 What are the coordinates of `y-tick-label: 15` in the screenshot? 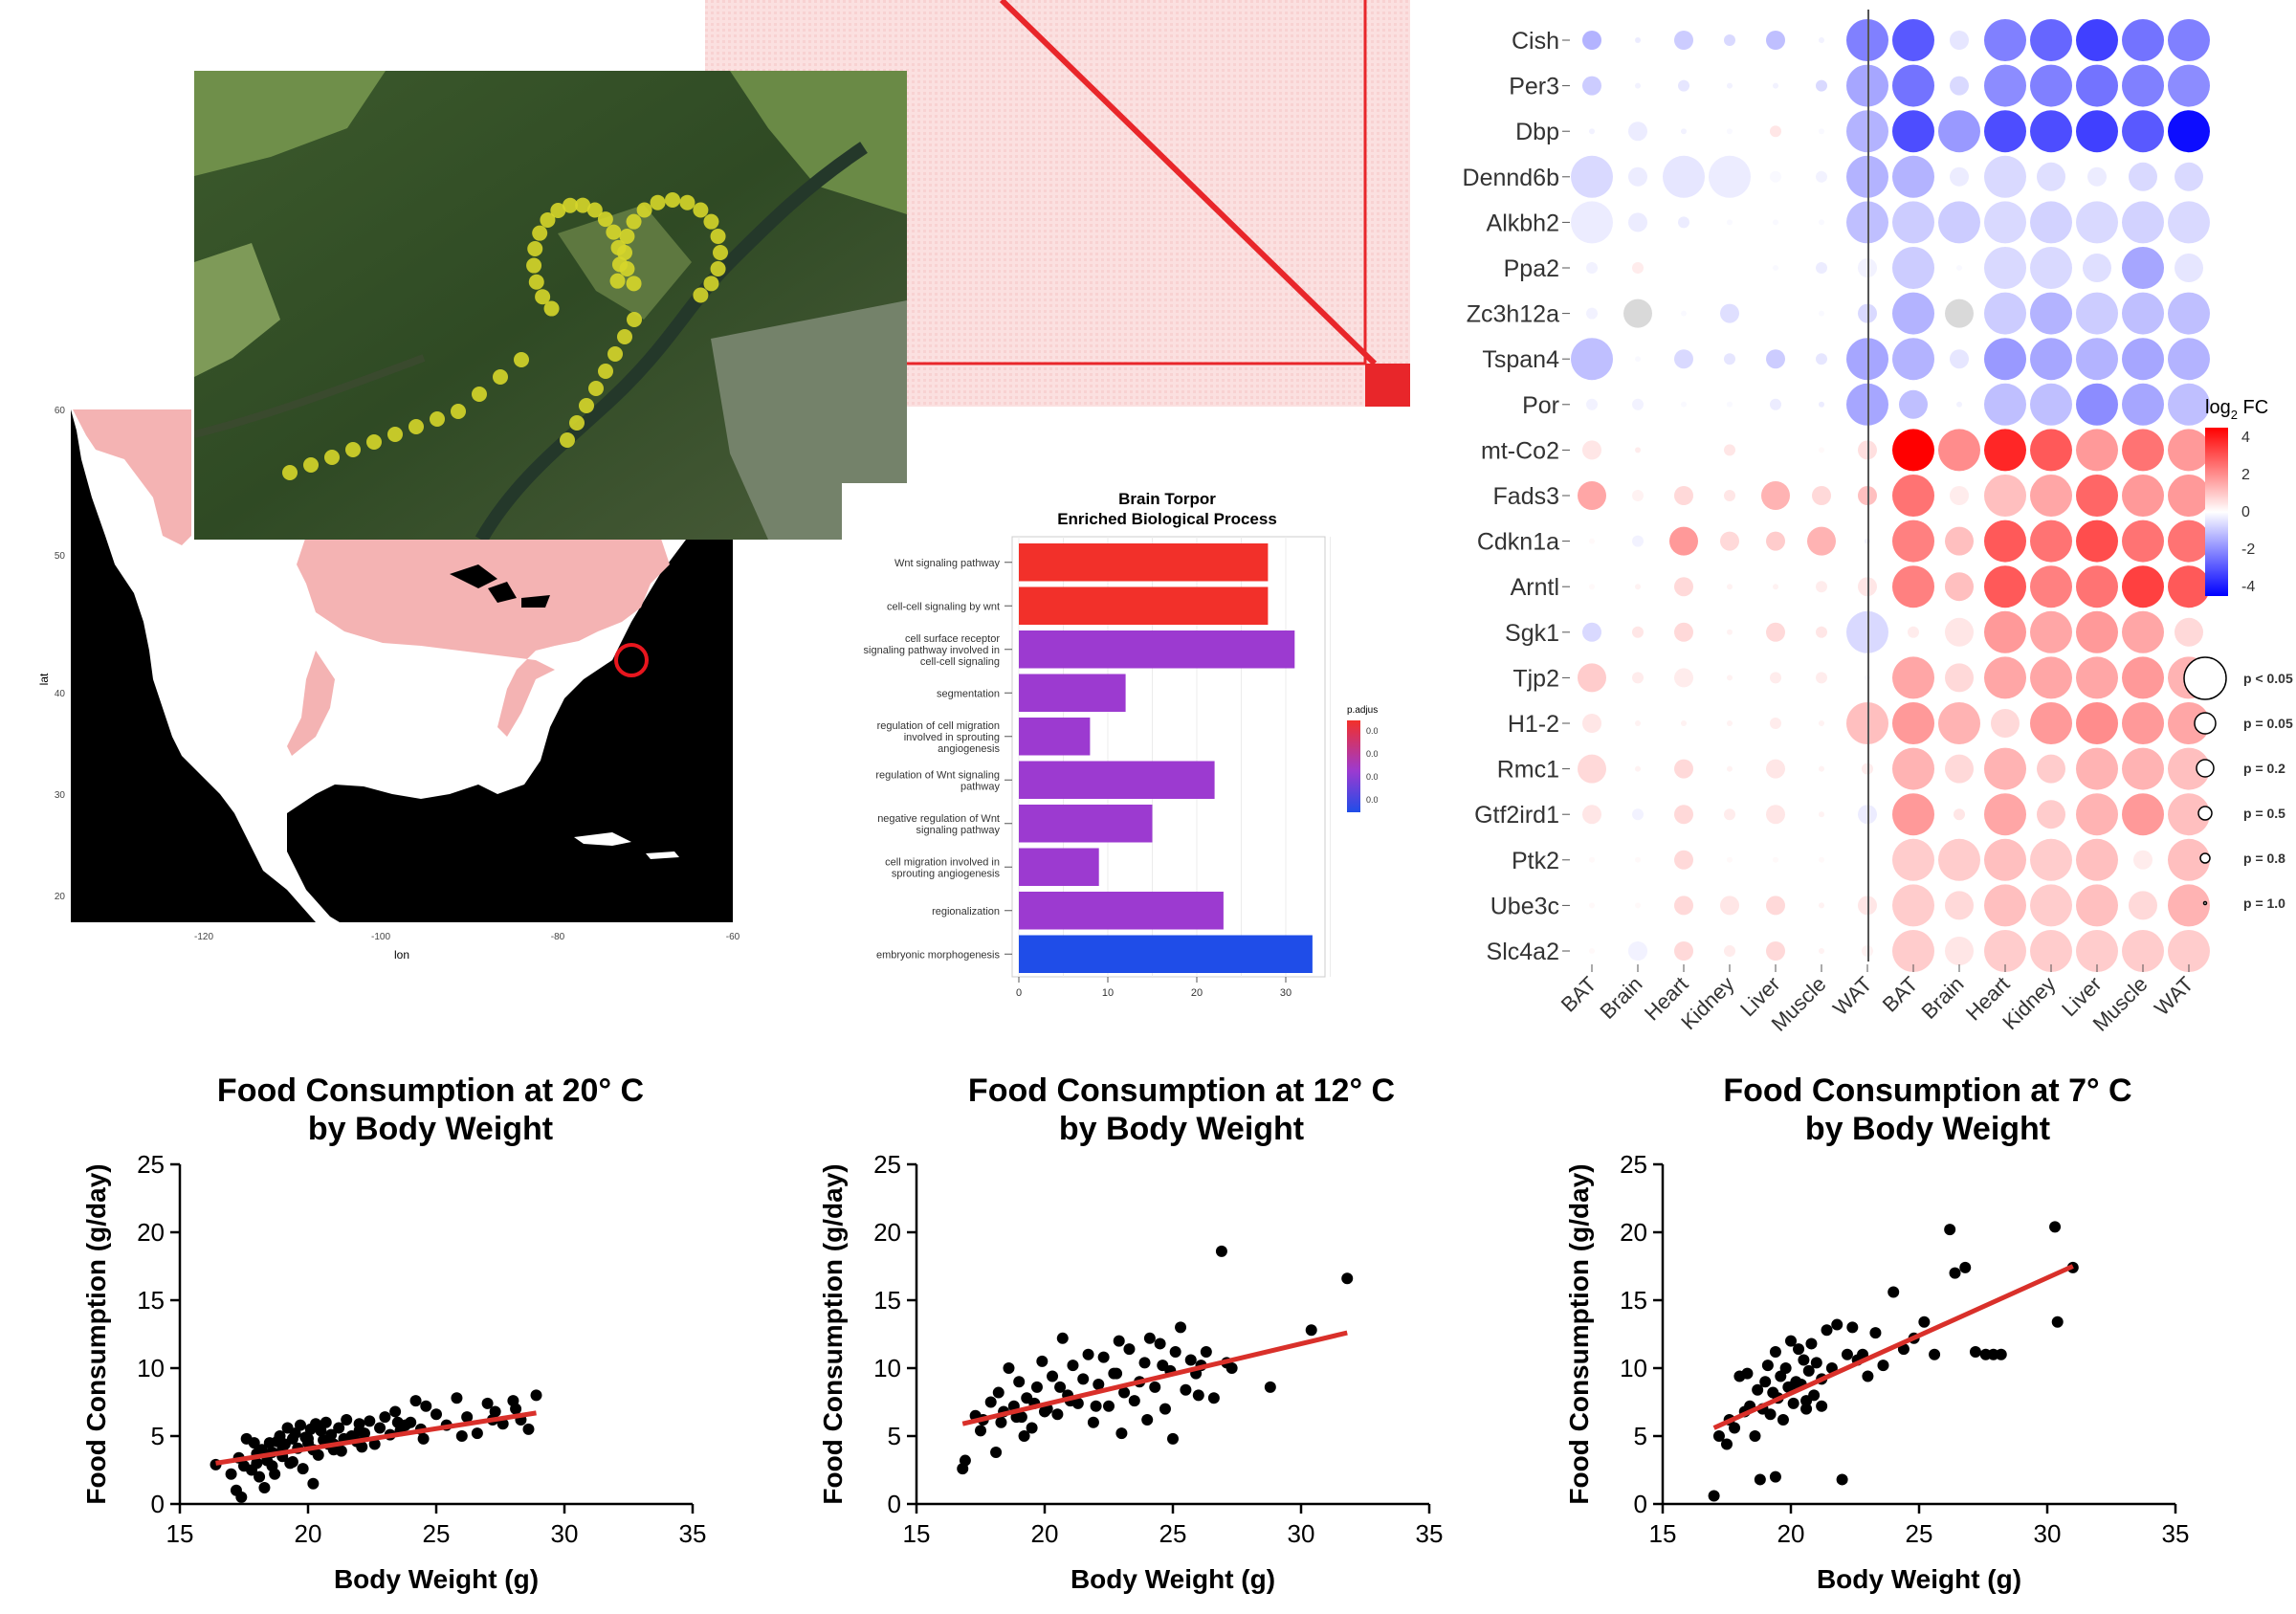 It's located at (887, 1301).